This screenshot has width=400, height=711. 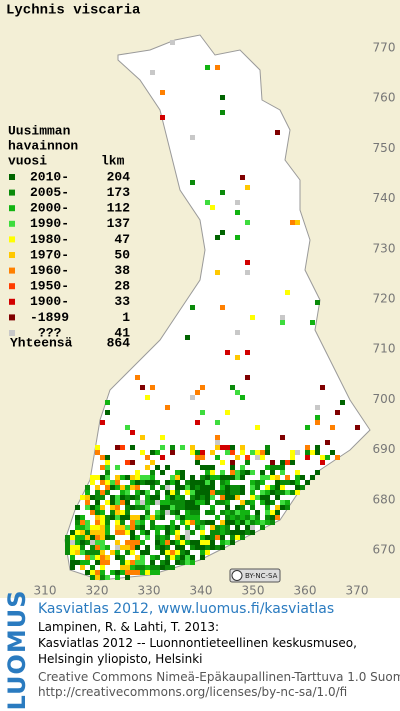 What do you see at coordinates (201, 591) in the screenshot?
I see `grid-x-label: 340` at bounding box center [201, 591].